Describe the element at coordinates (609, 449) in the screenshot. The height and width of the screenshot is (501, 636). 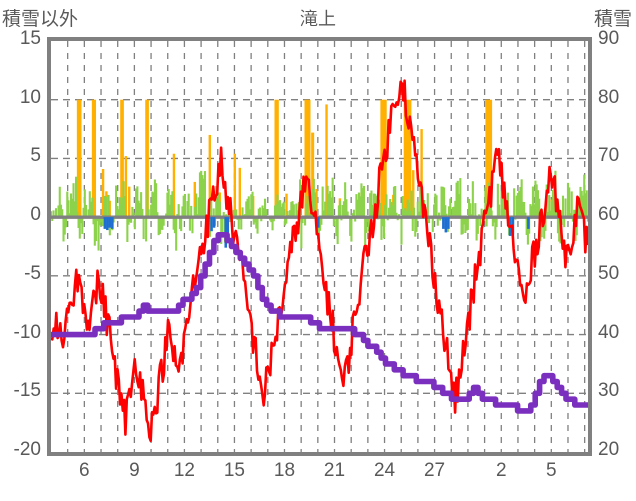
I see `right-axis-tick: 20` at that location.